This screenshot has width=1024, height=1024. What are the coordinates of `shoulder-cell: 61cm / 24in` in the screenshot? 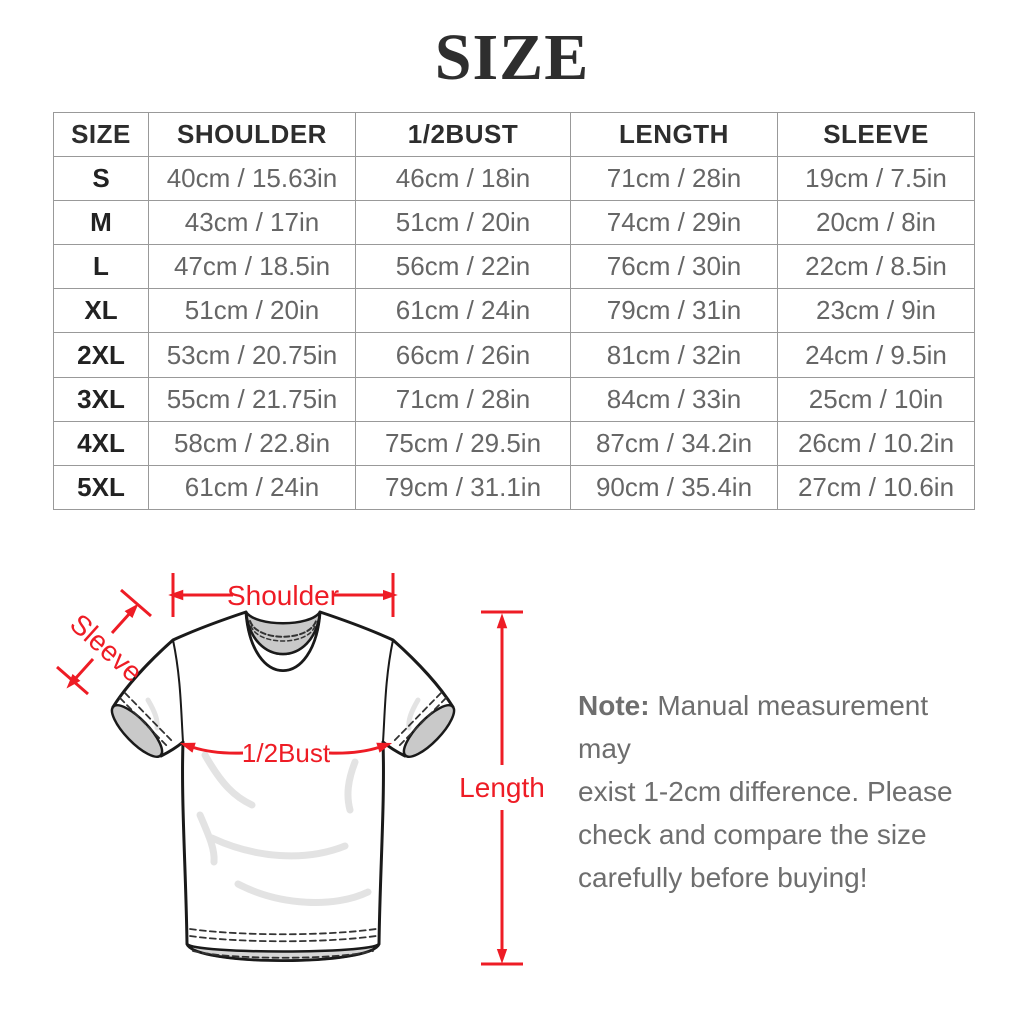 It's located at (252, 487).